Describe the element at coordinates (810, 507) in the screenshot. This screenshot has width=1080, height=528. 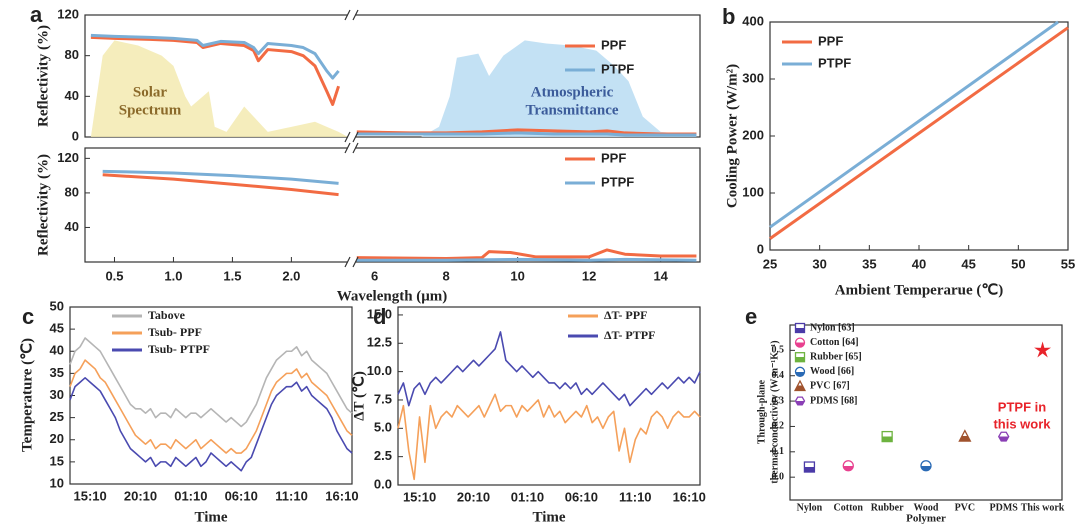
I see `x-tick-label: Nylon` at that location.